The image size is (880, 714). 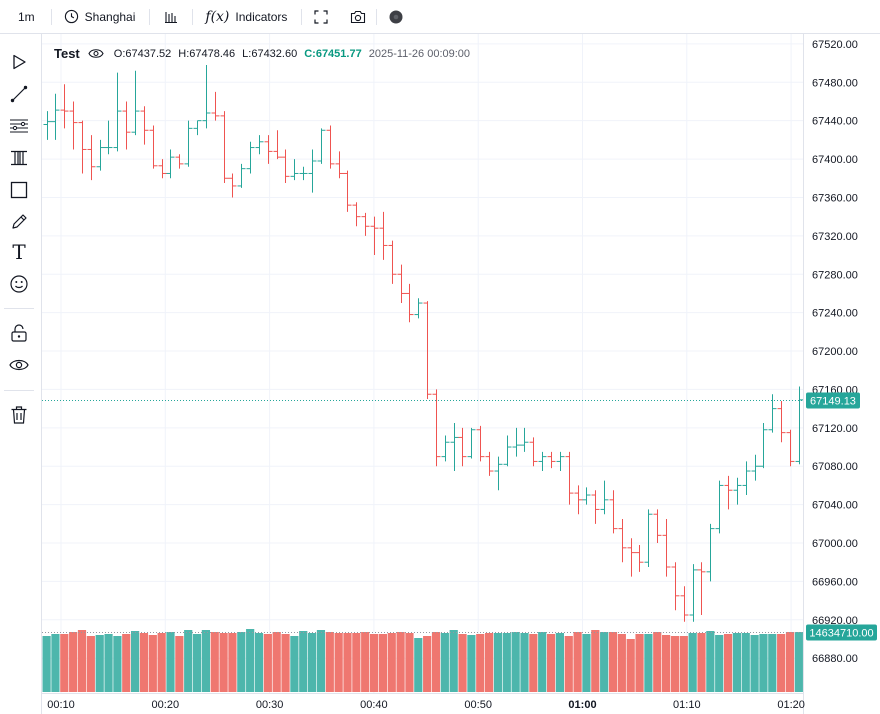 I want to click on price-tick-label: 67200.00, so click(x=835, y=352).